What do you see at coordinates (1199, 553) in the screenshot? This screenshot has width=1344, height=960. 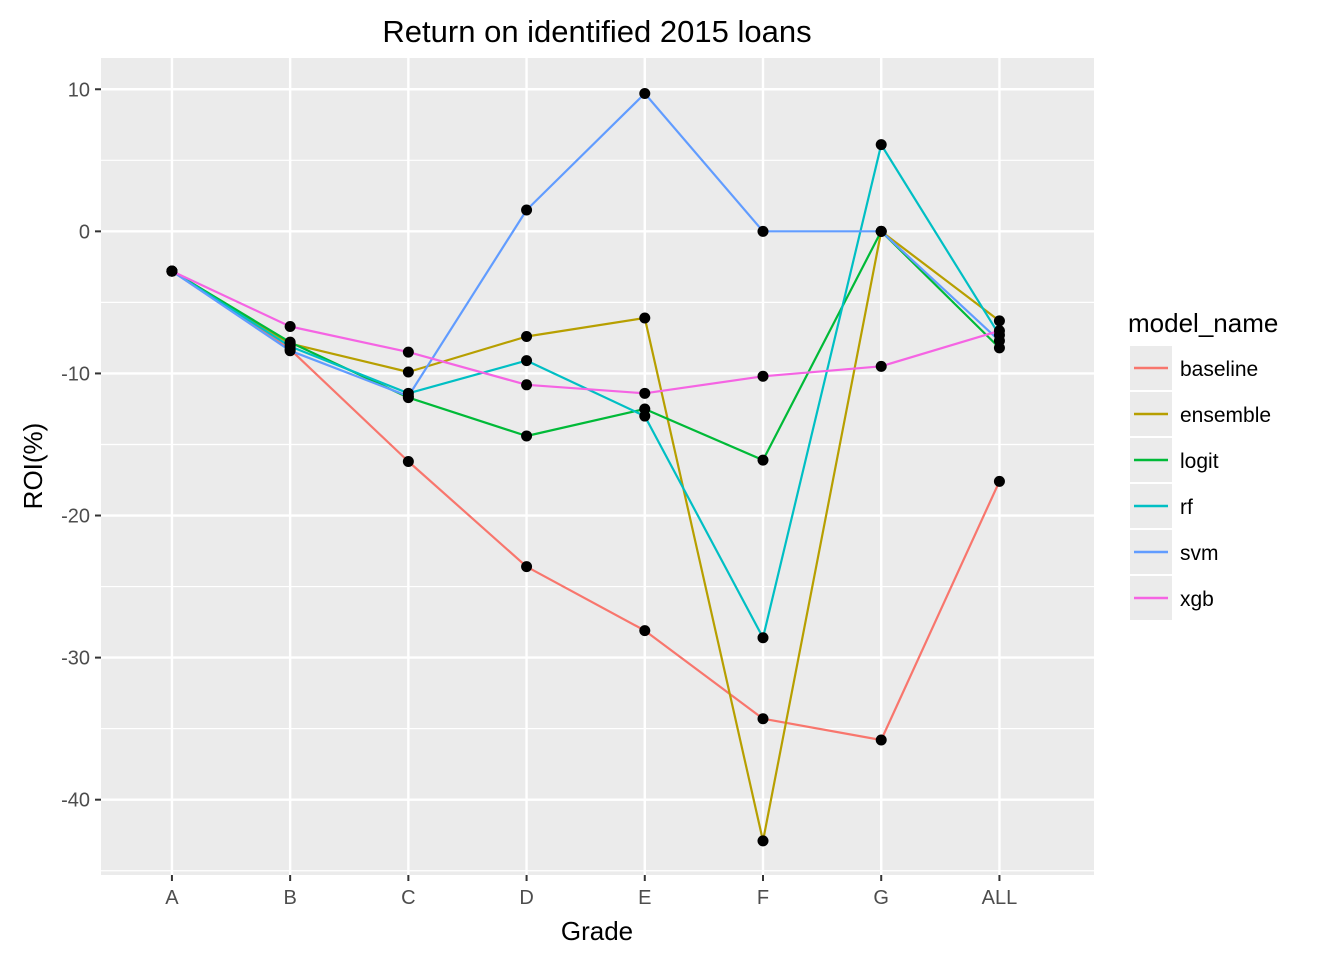 I see `legend-label-svm: svm` at bounding box center [1199, 553].